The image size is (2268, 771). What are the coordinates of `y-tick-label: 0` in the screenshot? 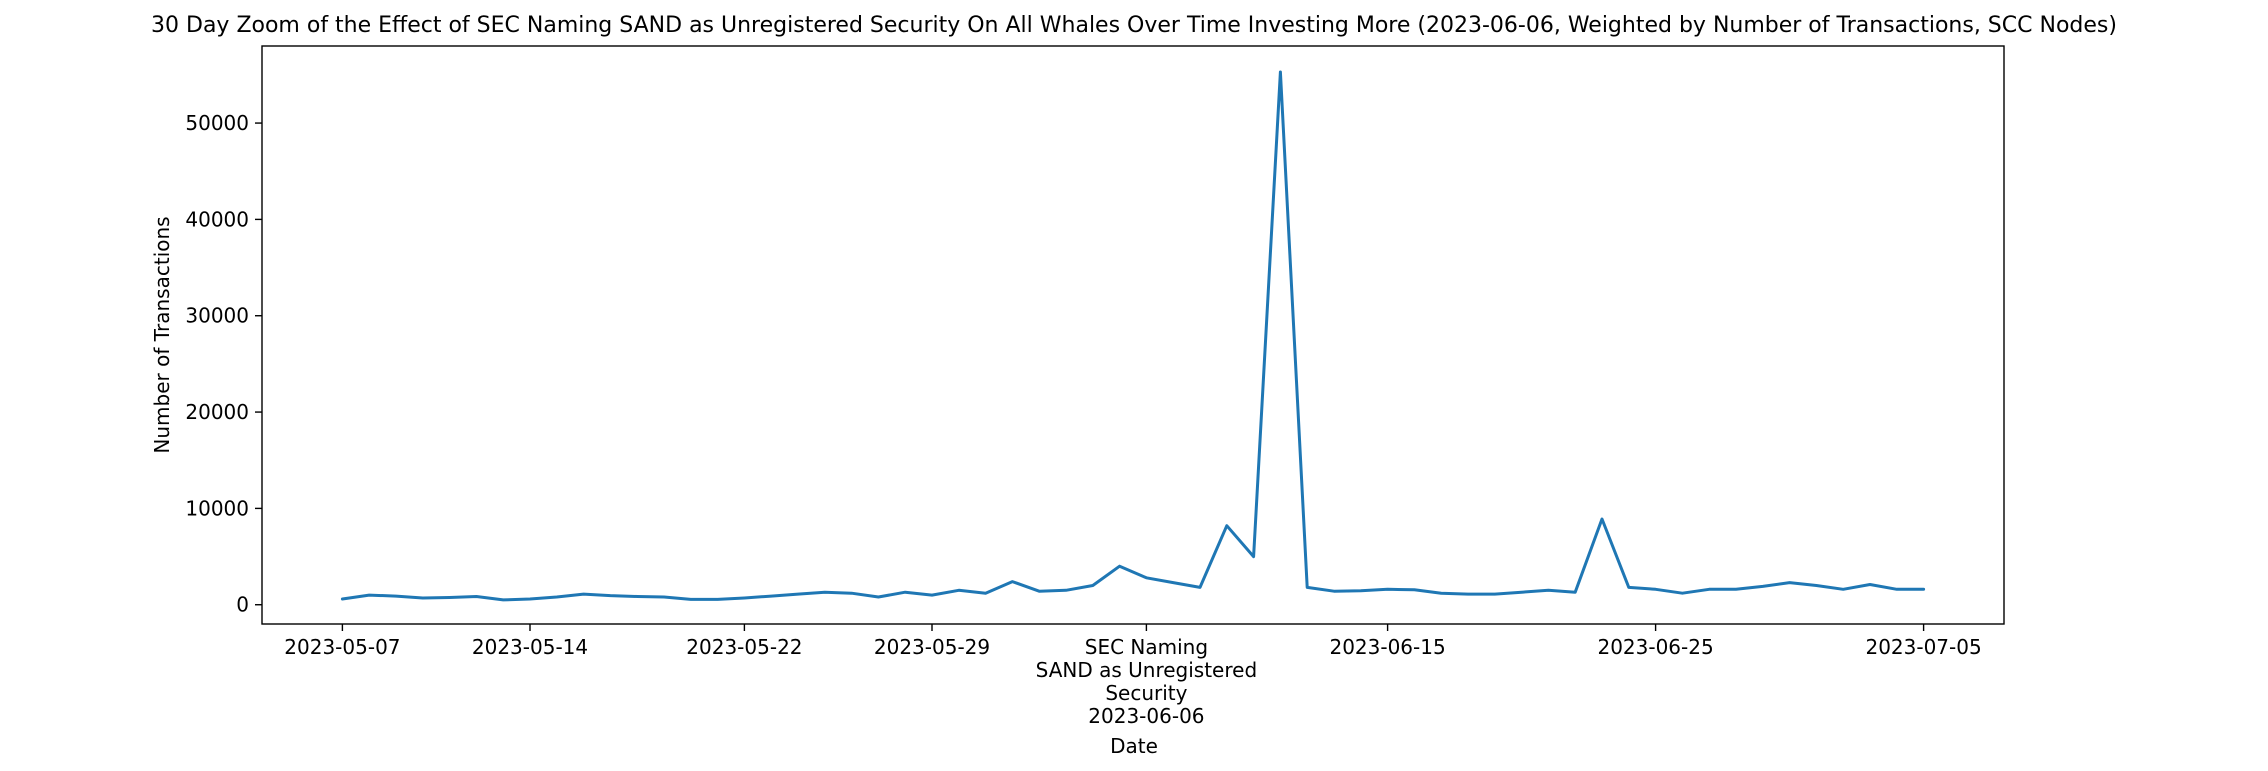 It's located at (242, 605).